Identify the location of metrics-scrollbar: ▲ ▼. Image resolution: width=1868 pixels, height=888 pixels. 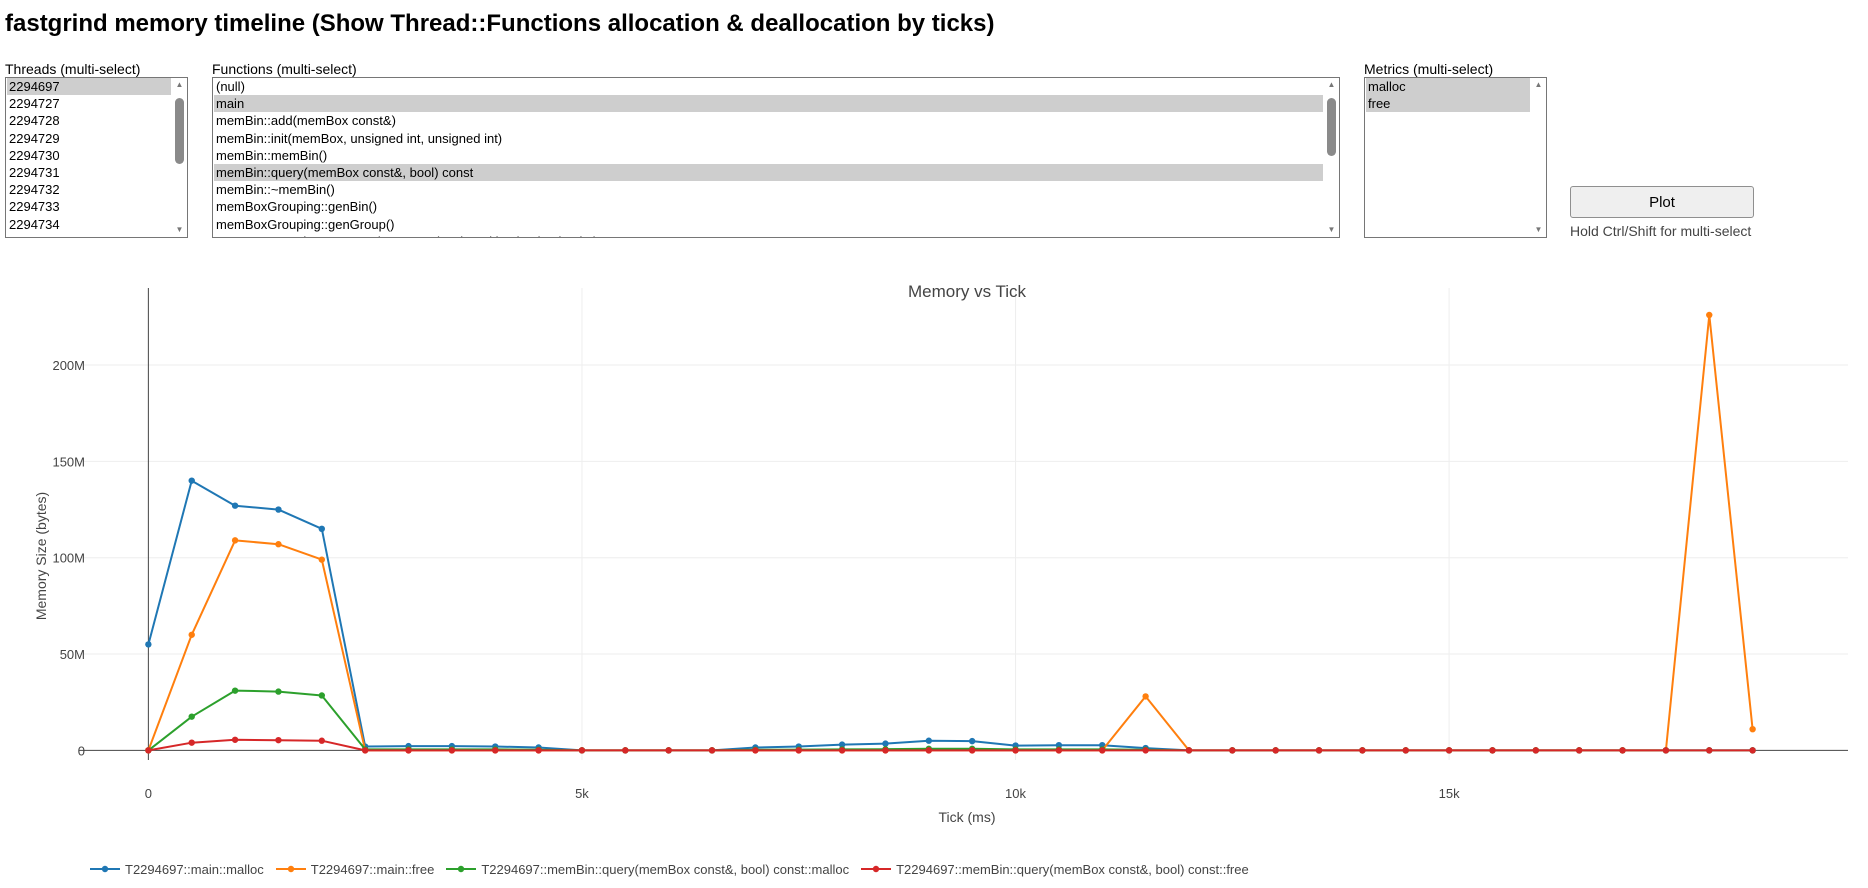
(1538, 157).